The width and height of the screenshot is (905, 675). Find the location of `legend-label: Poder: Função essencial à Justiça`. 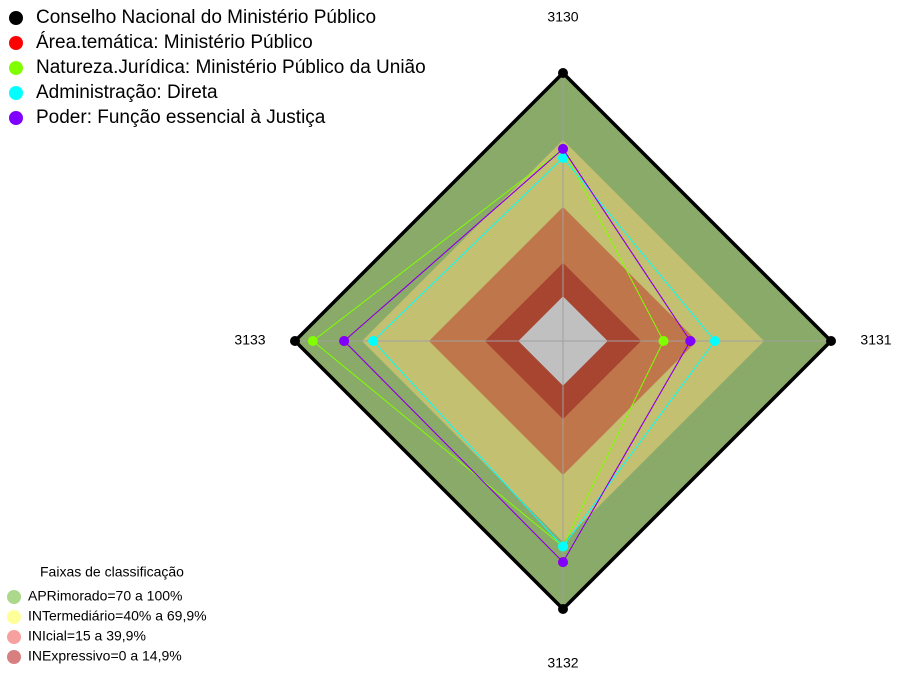

legend-label: Poder: Função essencial à Justiça is located at coordinates (181, 117).